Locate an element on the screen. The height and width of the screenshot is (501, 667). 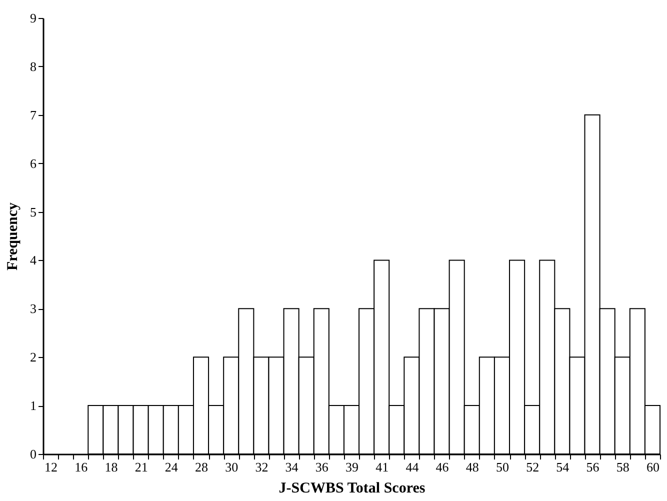
x-tick-label: 36 is located at coordinates (322, 467).